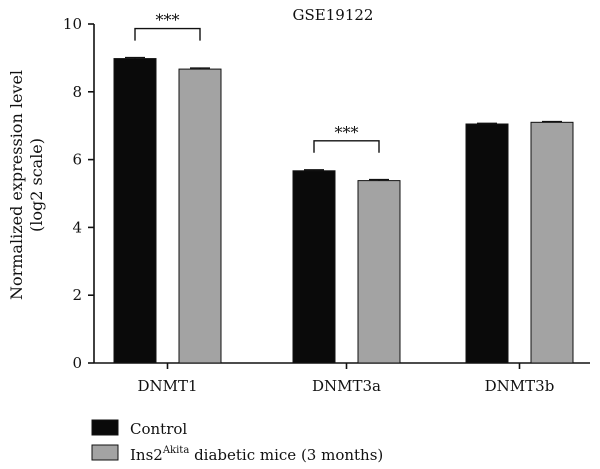 This screenshot has width=600, height=469. Describe the element at coordinates (77, 295) in the screenshot. I see `y-tick-label: 2` at that location.